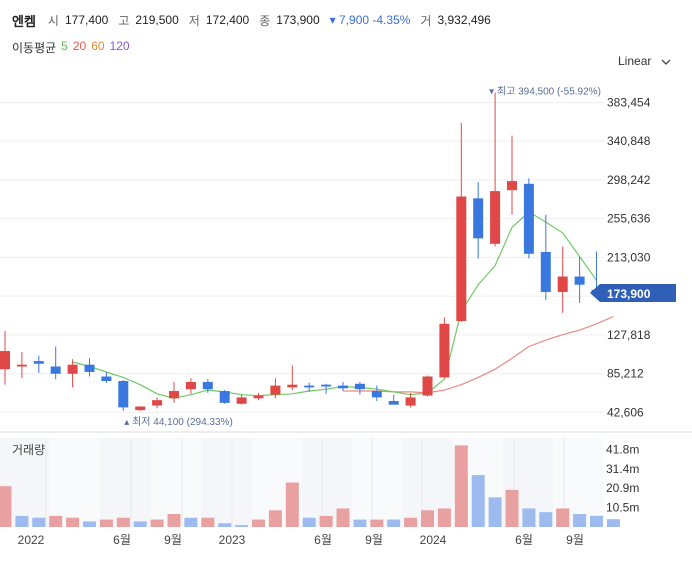 The image size is (692, 571). What do you see at coordinates (629, 180) in the screenshot?
I see `price-tick-label: 298,242` at bounding box center [629, 180].